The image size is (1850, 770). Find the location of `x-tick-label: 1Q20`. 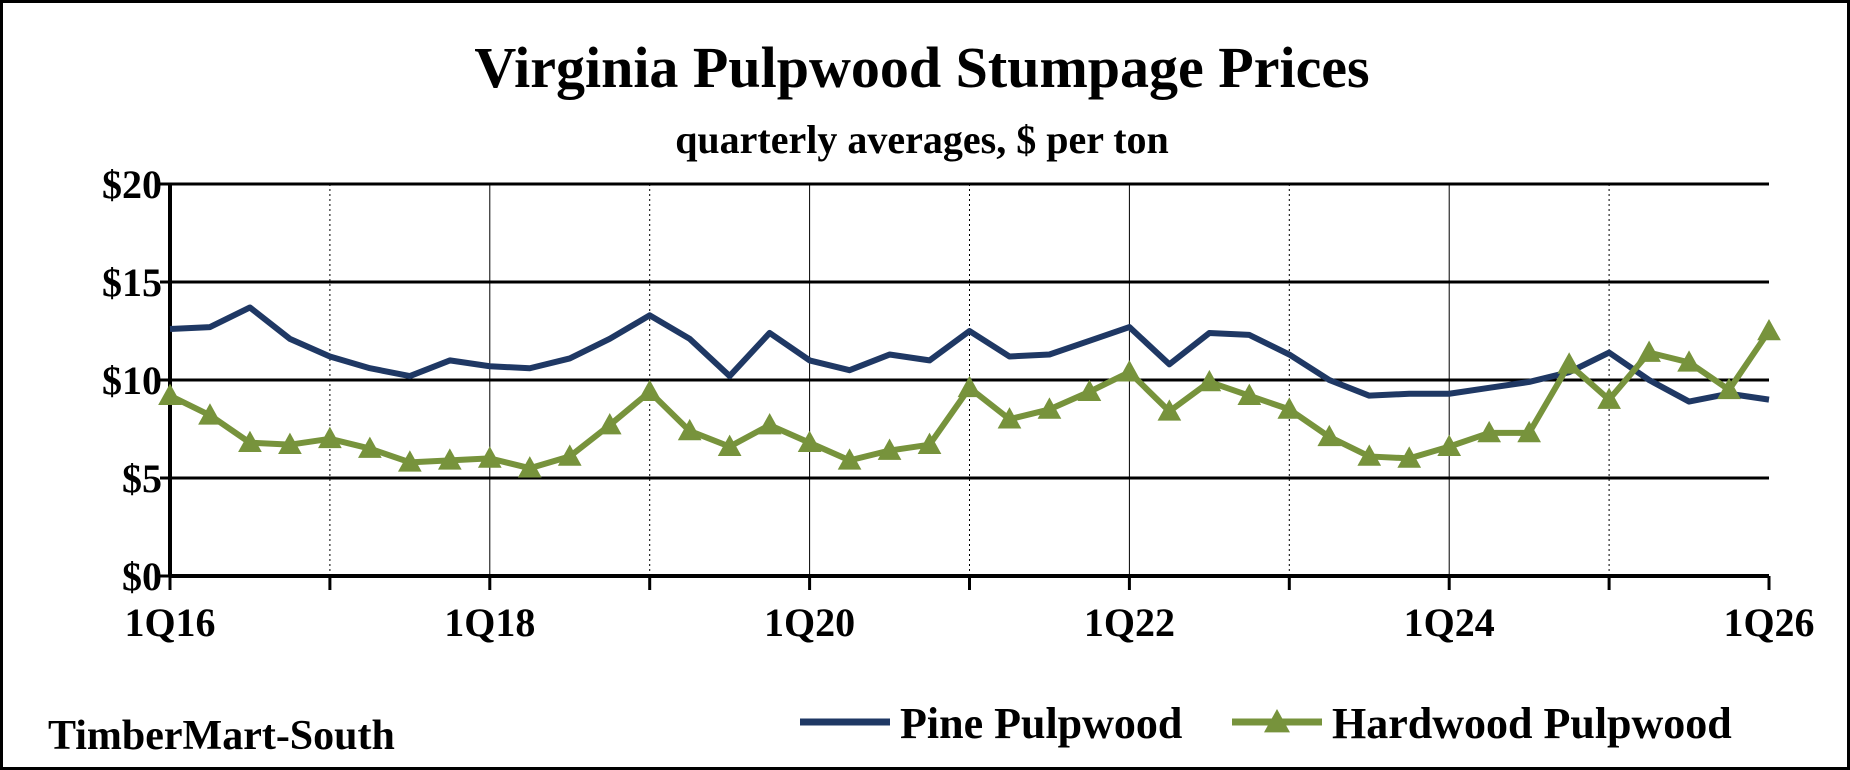

x-tick-label: 1Q20 is located at coordinates (809, 622).